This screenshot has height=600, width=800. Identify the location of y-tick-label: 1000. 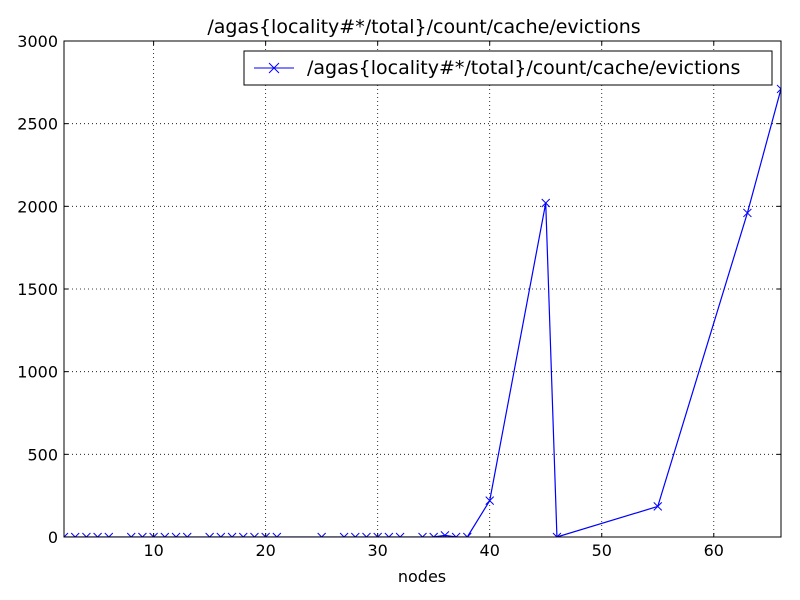
(37, 372).